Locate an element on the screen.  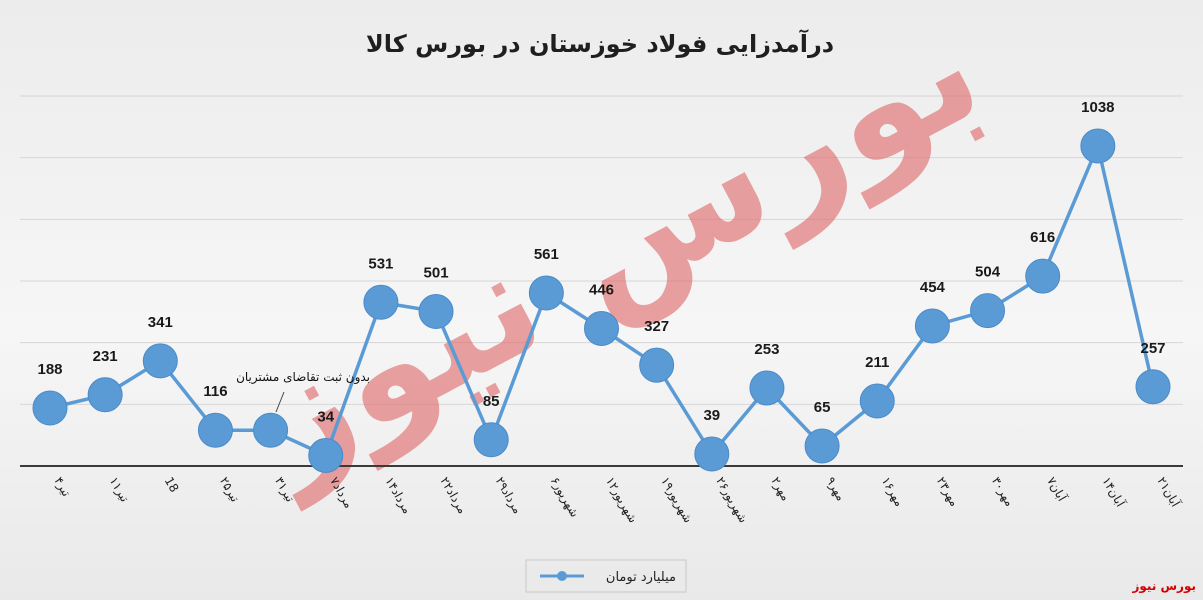
x-tick-label: ۱۴آبان is located at coordinates (1113, 492).